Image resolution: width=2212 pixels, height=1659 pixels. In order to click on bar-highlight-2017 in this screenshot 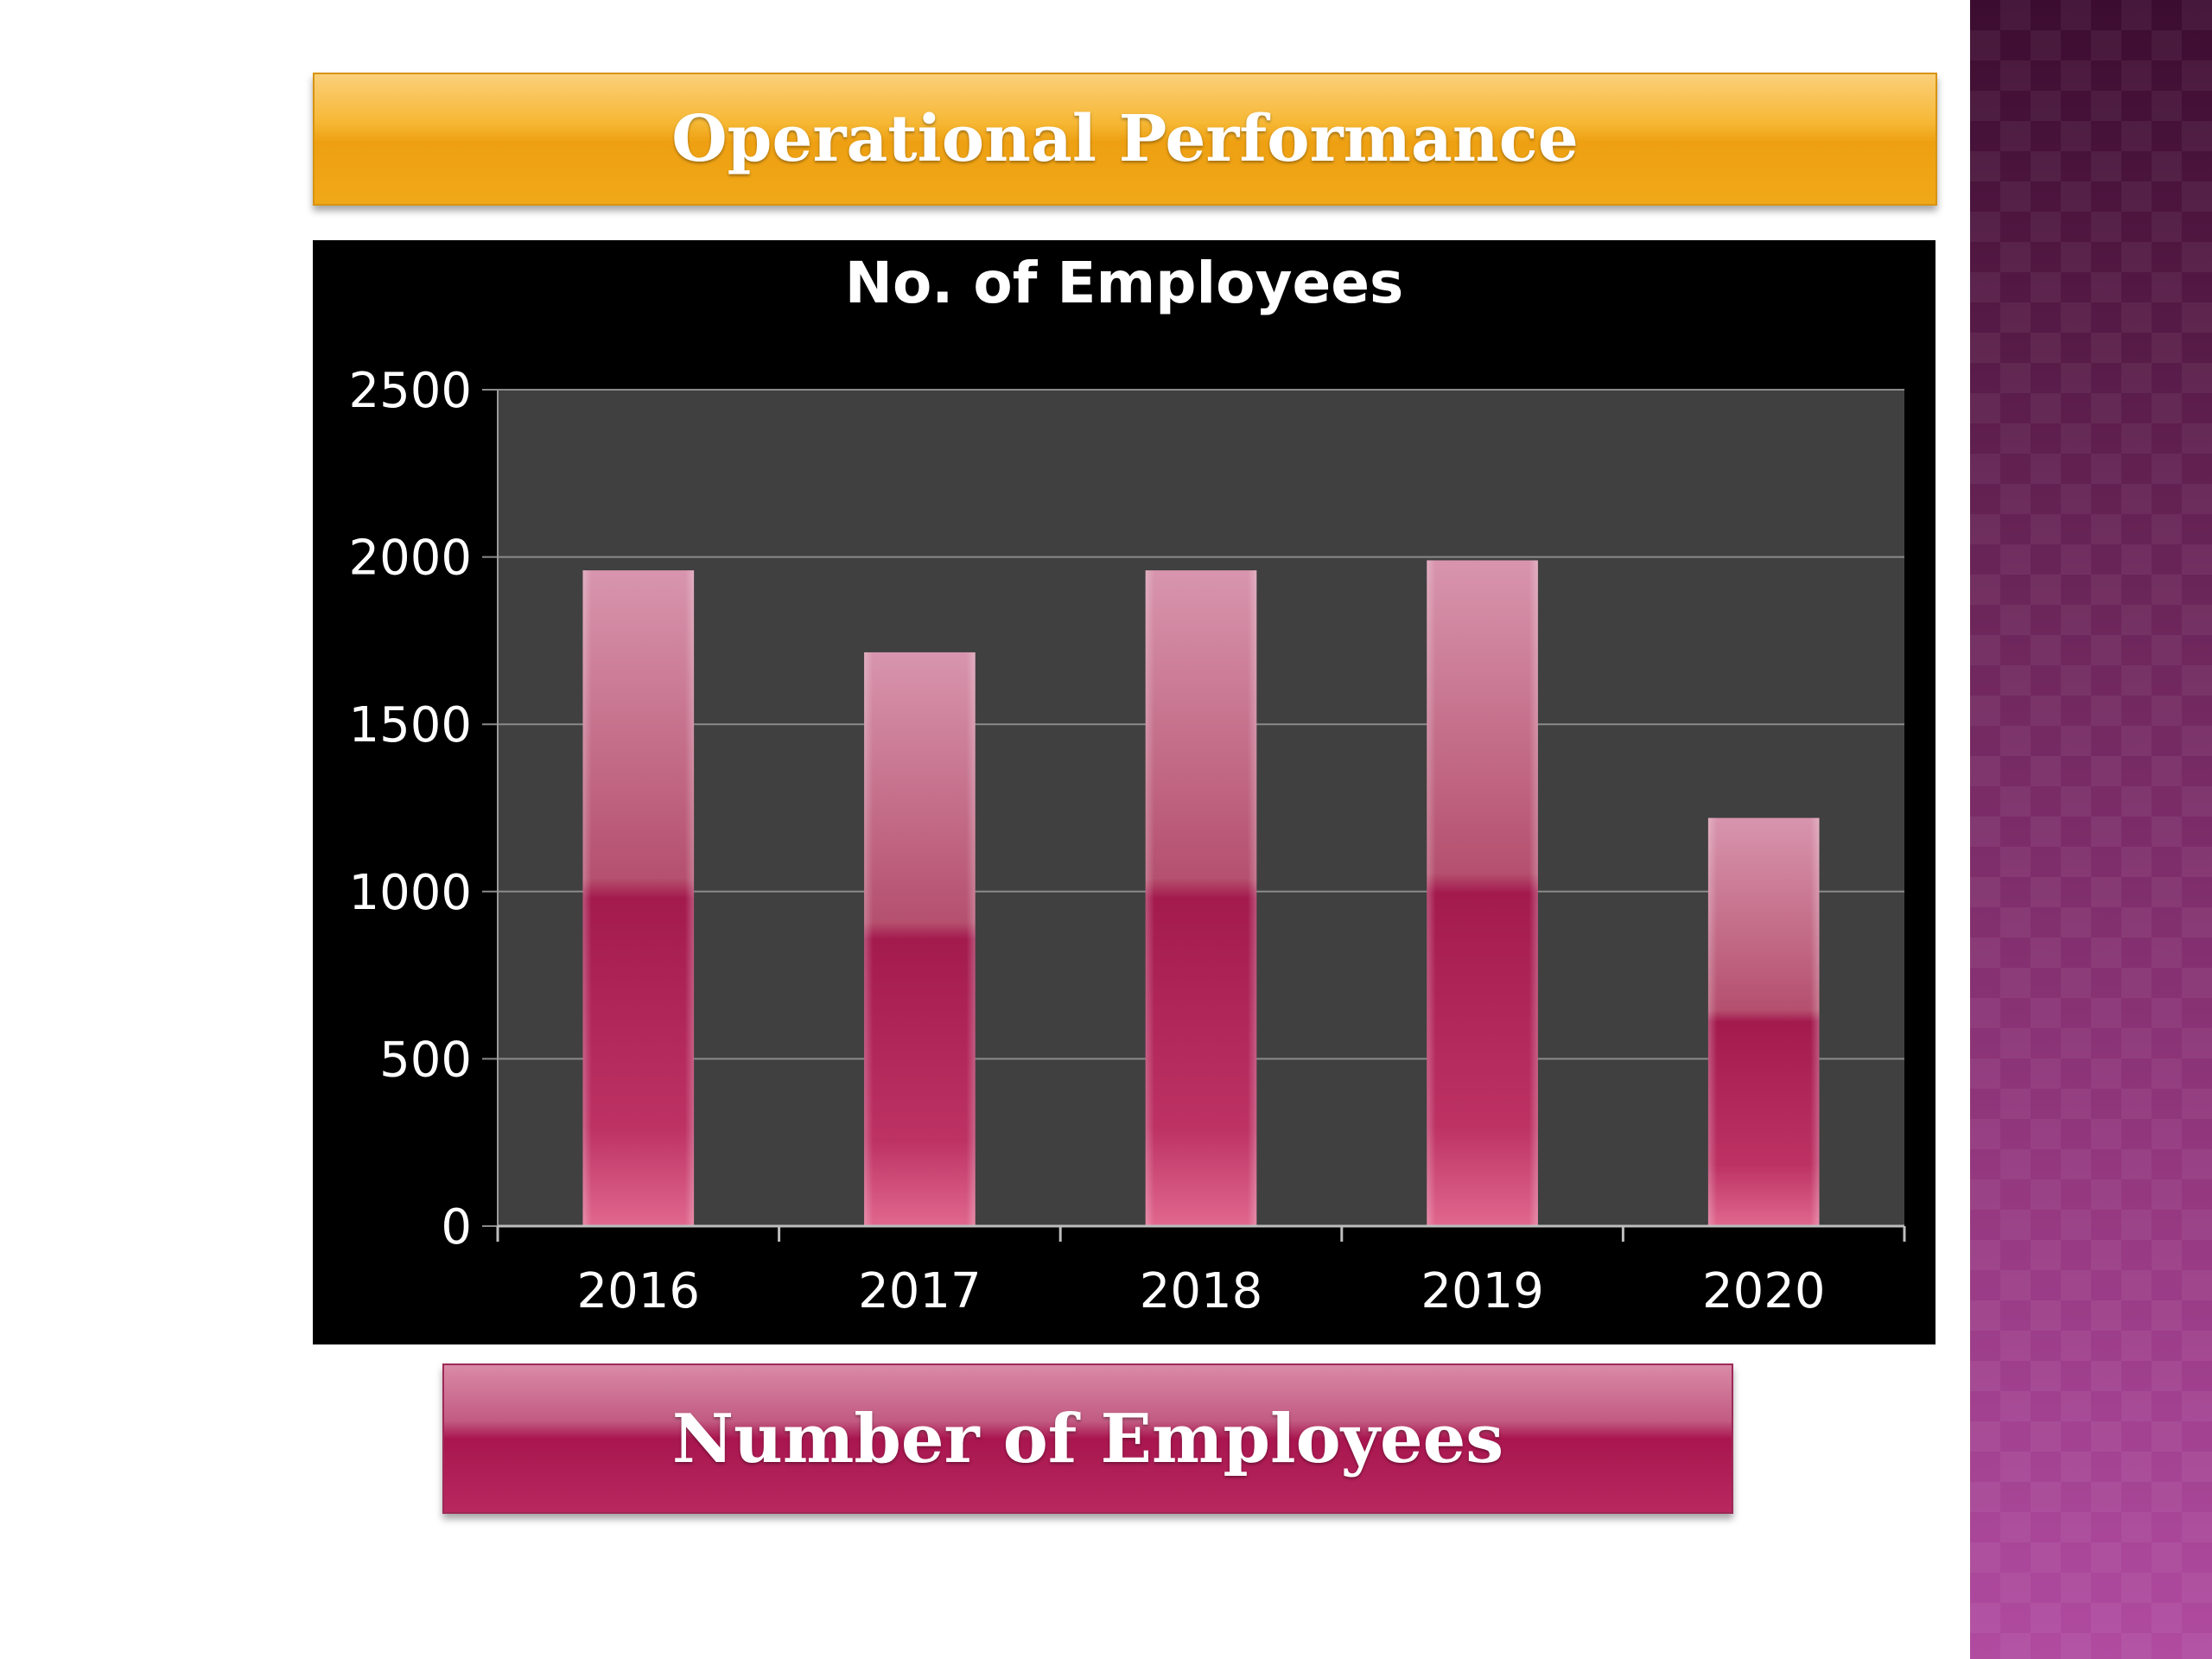, I will do `click(920, 939)`.